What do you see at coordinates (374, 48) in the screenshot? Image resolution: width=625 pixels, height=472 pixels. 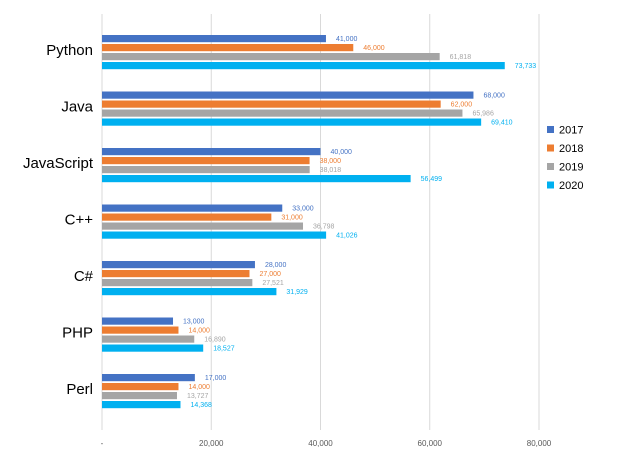 I see `data-label-2018: 46,000` at bounding box center [374, 48].